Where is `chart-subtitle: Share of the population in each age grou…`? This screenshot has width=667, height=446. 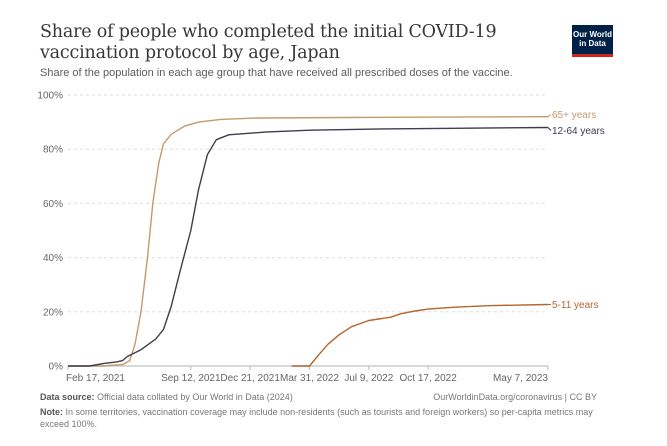 chart-subtitle: Share of the population in each age grou… is located at coordinates (276, 73).